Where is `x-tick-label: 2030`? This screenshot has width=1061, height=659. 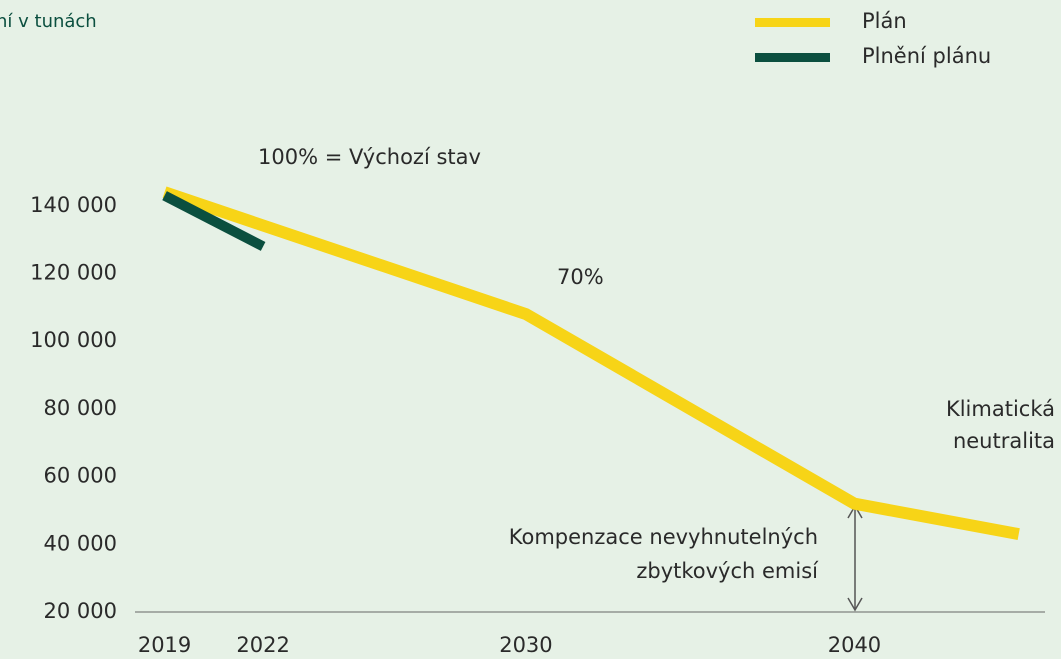
x-tick-label: 2030 is located at coordinates (525, 645).